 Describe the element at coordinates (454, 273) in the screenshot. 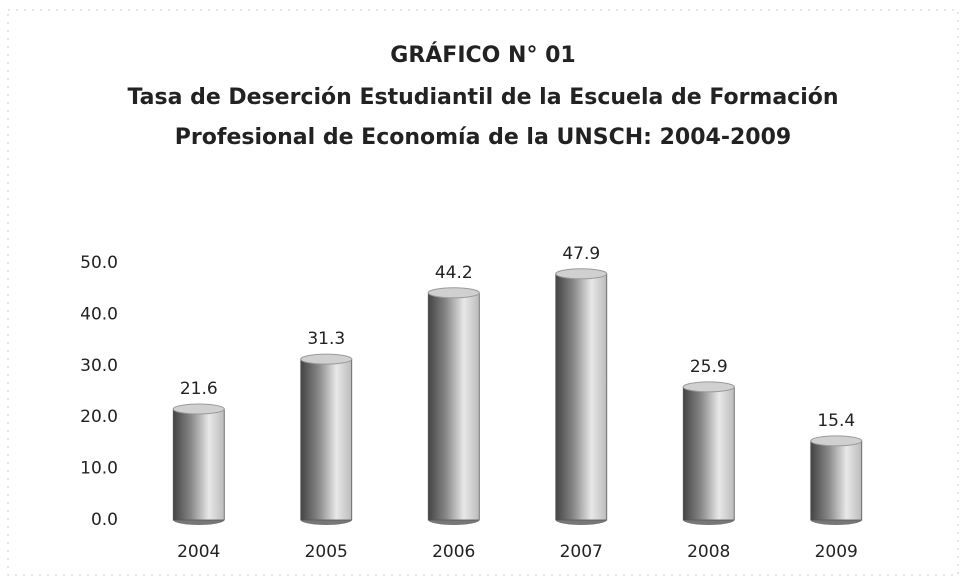

I see `data-label: 44.2` at that location.